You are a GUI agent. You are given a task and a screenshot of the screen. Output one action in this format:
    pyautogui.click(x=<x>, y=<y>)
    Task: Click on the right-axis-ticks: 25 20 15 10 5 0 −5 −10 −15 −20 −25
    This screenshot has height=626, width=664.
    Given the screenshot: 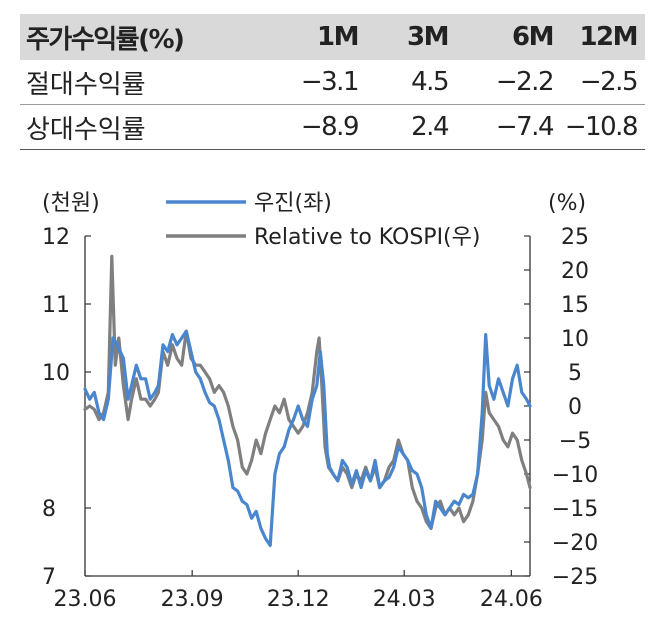 What is the action you would take?
    pyautogui.click(x=561, y=407)
    